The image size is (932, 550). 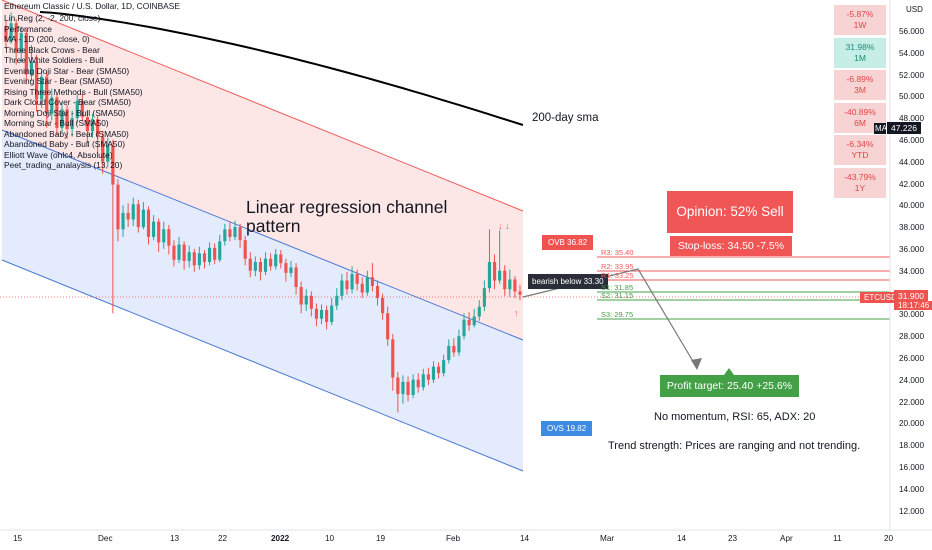 I want to click on y-tick-label: 40.000, so click(x=912, y=206).